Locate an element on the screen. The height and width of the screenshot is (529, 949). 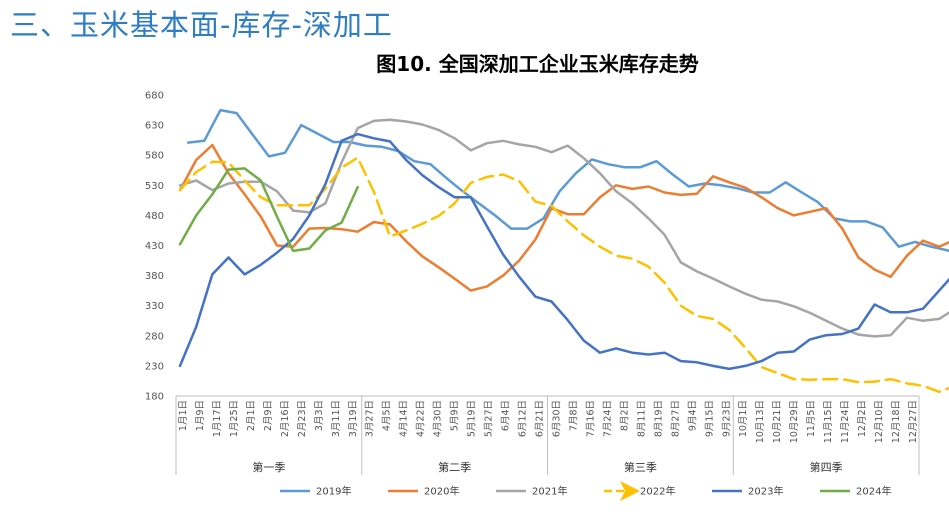
series-line-2024年 is located at coordinates (268, 210).